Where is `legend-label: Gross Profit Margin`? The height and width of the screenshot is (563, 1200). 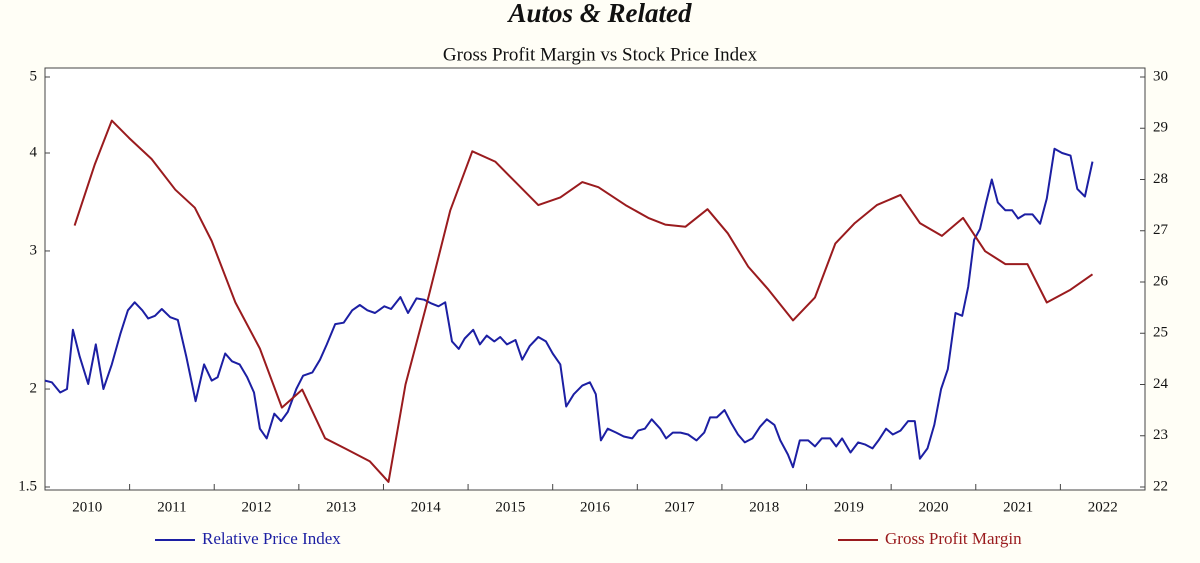
legend-label: Gross Profit Margin is located at coordinates (953, 538).